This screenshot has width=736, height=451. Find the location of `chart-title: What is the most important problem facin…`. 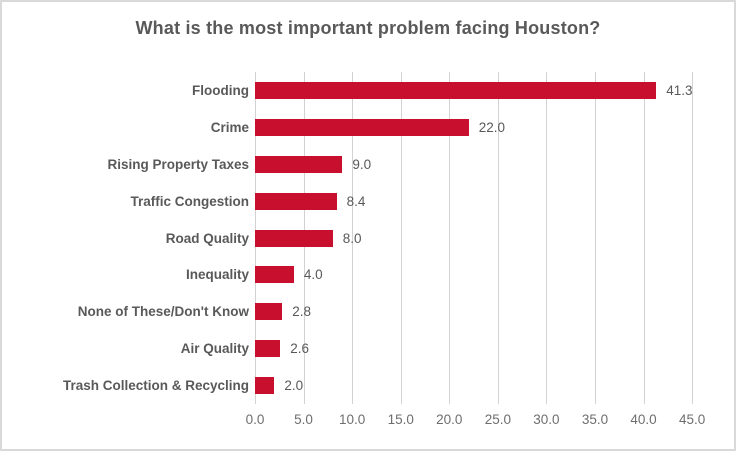

chart-title: What is the most important problem facin… is located at coordinates (368, 28).